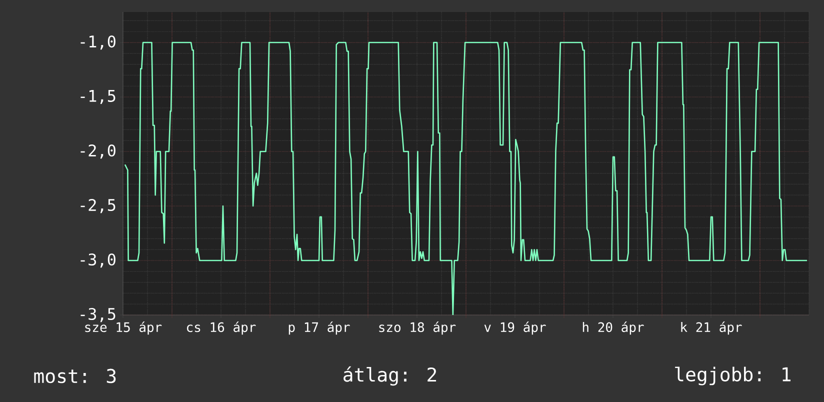 Image resolution: width=824 pixels, height=402 pixels. What do you see at coordinates (515, 328) in the screenshot?
I see `x-tick-label: v 19 ápr` at bounding box center [515, 328].